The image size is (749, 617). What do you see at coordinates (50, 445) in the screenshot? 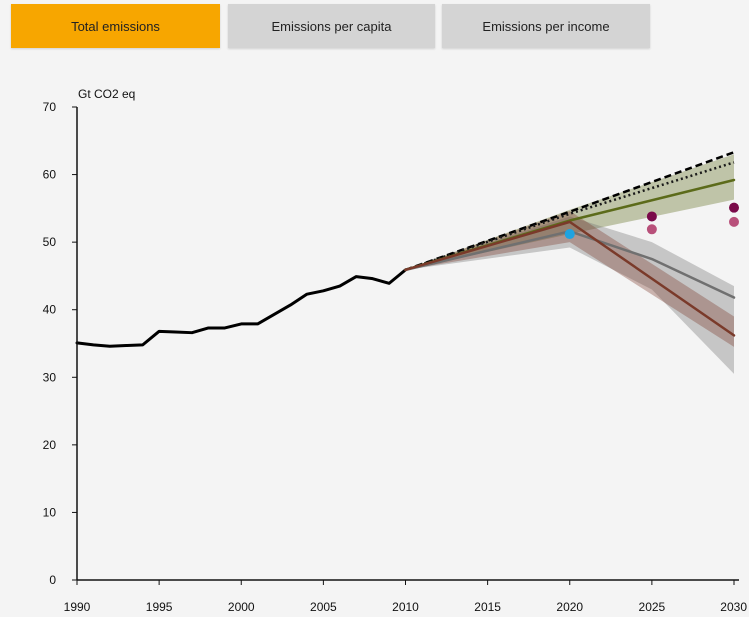
I see `y-tick-label-20: 20` at bounding box center [50, 445].